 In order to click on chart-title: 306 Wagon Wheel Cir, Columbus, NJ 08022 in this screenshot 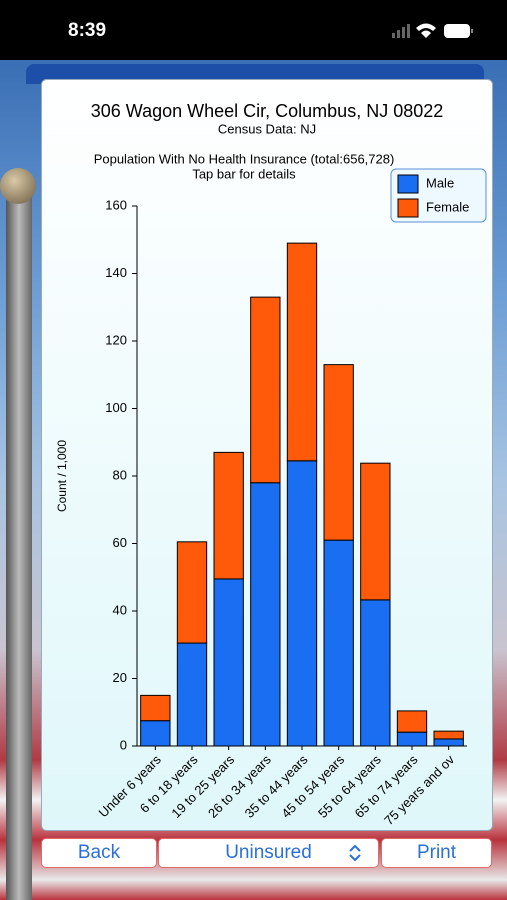, I will do `click(267, 111)`.